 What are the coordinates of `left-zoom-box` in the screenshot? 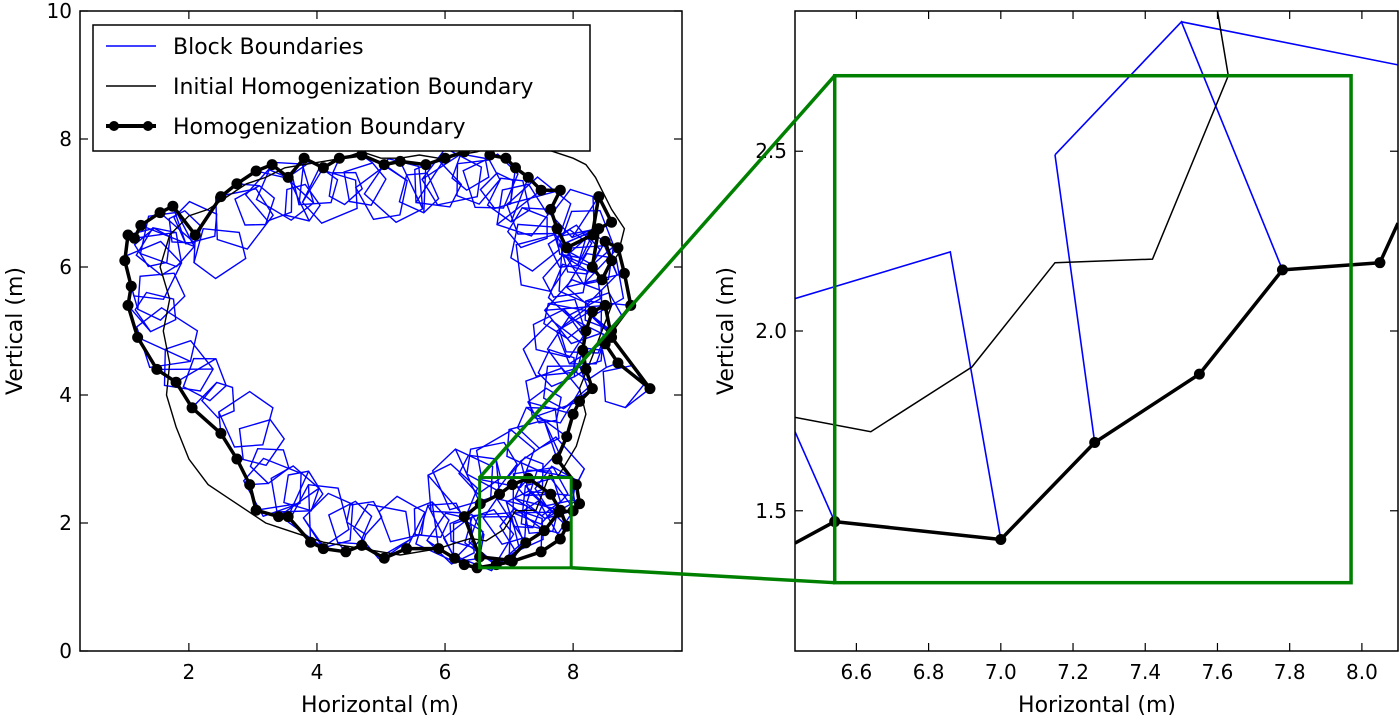 It's located at (525, 523).